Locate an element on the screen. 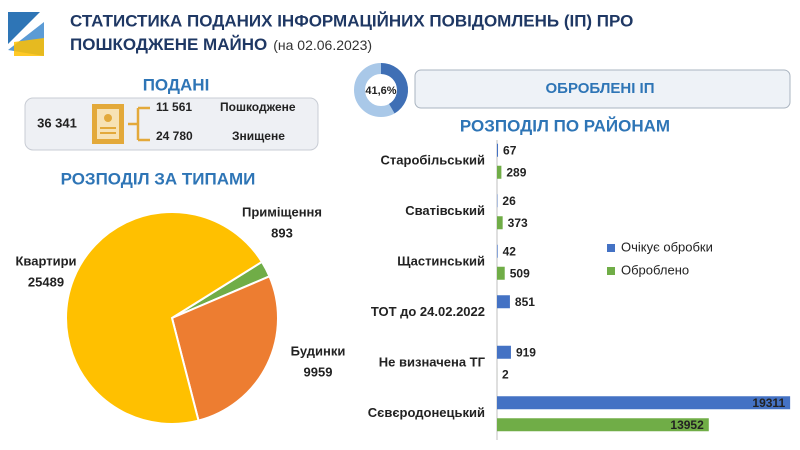  submitted-label: Знищене is located at coordinates (258, 136).